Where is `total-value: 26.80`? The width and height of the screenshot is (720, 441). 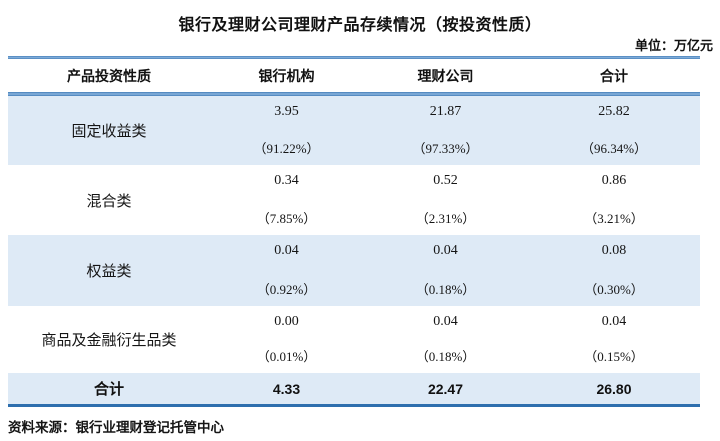
total-value: 26.80 is located at coordinates (614, 388).